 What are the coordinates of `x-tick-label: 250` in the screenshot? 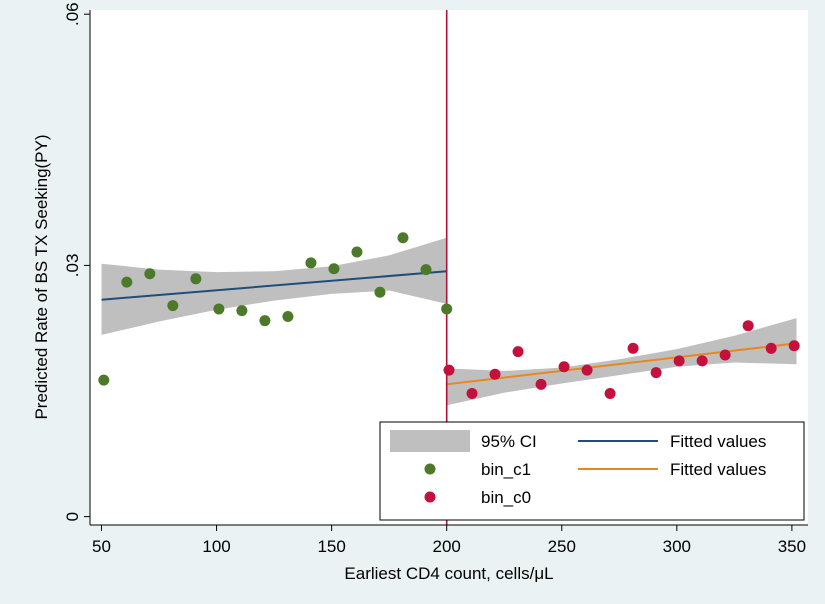 It's located at (562, 546).